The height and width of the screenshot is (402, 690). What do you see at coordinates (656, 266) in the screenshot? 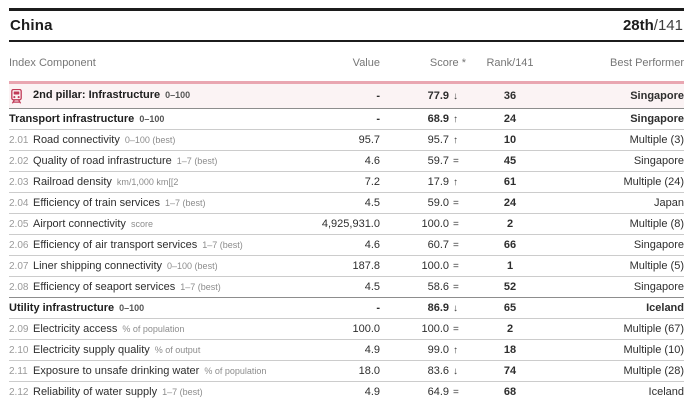
I see `best-performer-cell: Multiple (5)` at bounding box center [656, 266].